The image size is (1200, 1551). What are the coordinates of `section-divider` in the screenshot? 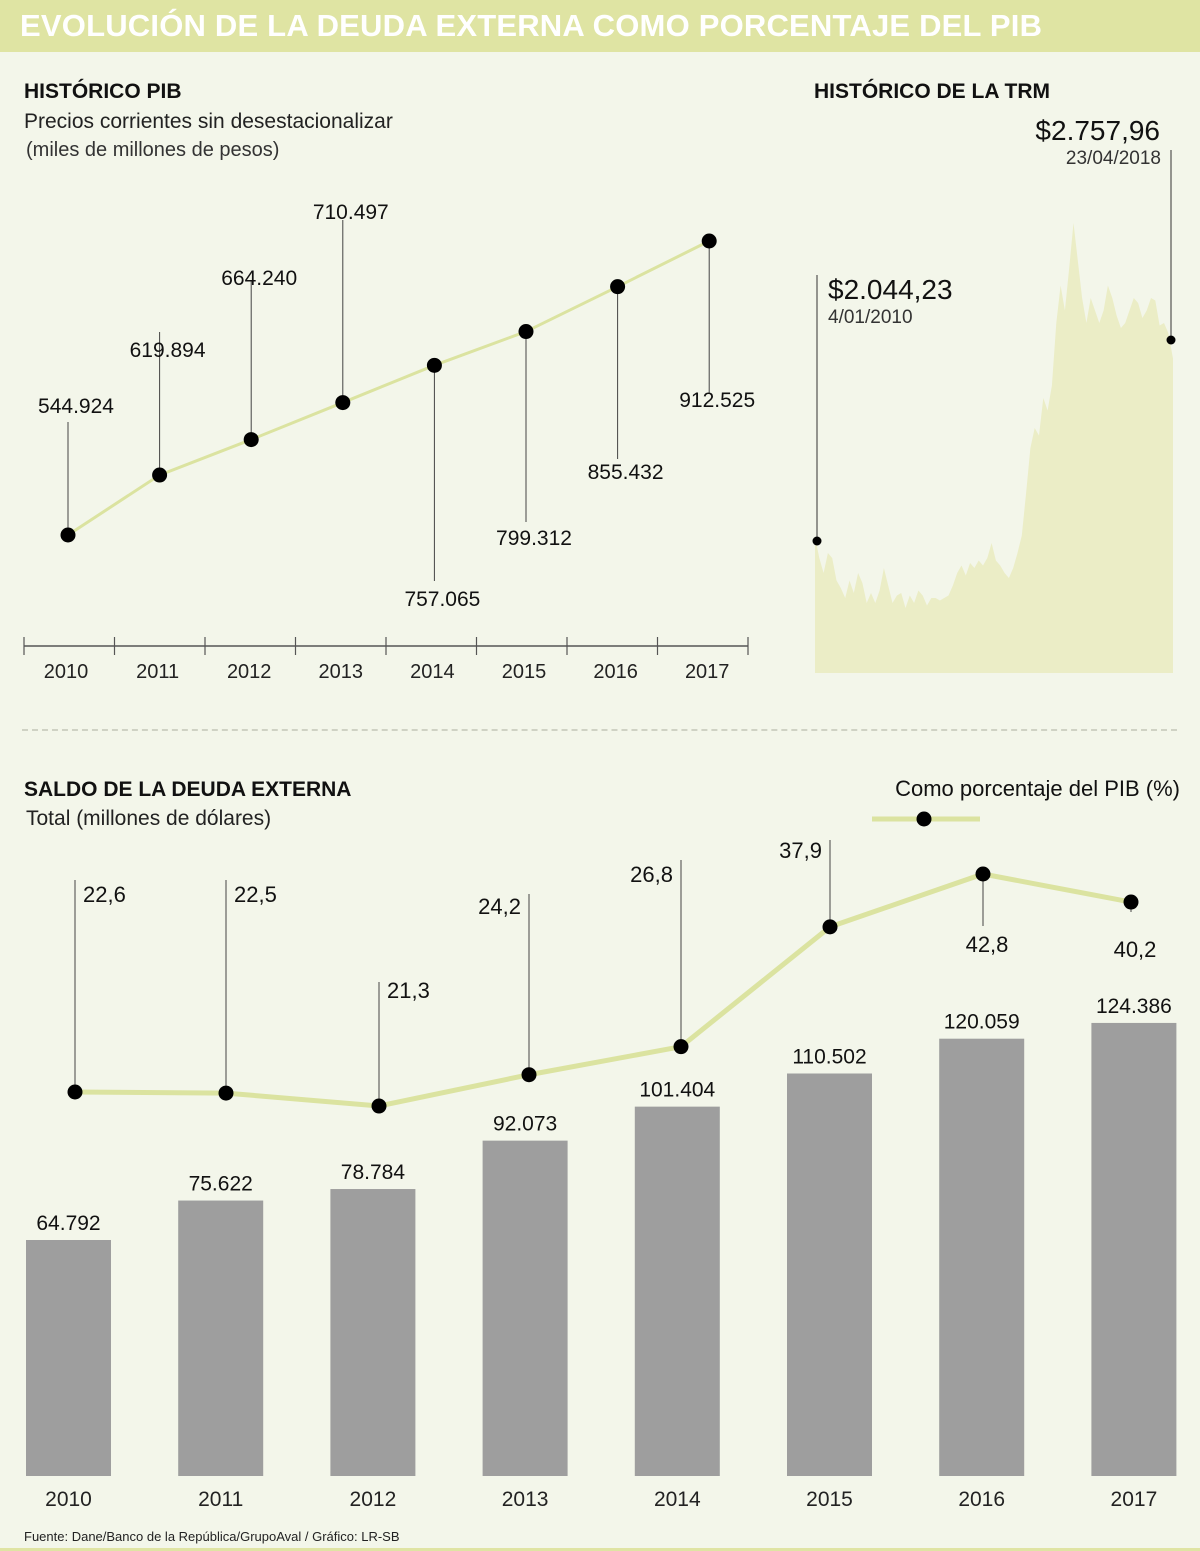 It's located at (599, 730).